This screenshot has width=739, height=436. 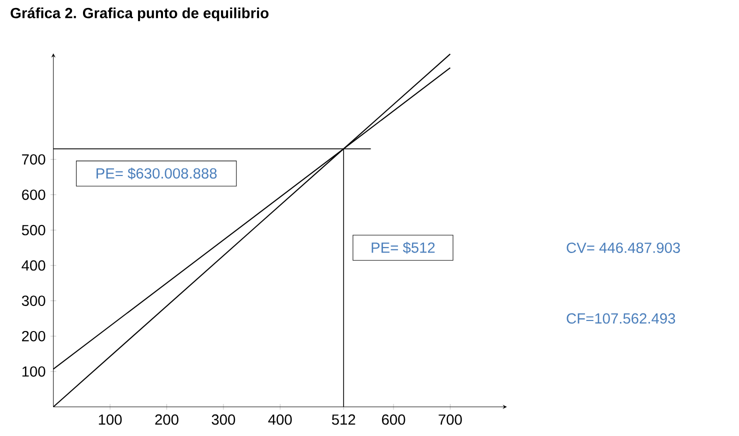 What do you see at coordinates (450, 419) in the screenshot?
I see `x-tick-label: 700` at bounding box center [450, 419].